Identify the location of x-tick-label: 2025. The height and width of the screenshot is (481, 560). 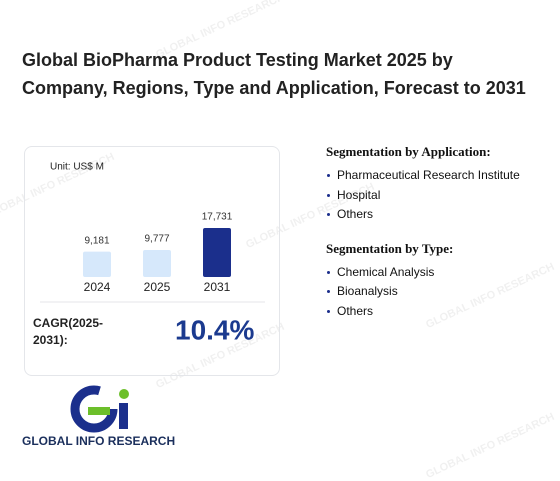
(157, 287).